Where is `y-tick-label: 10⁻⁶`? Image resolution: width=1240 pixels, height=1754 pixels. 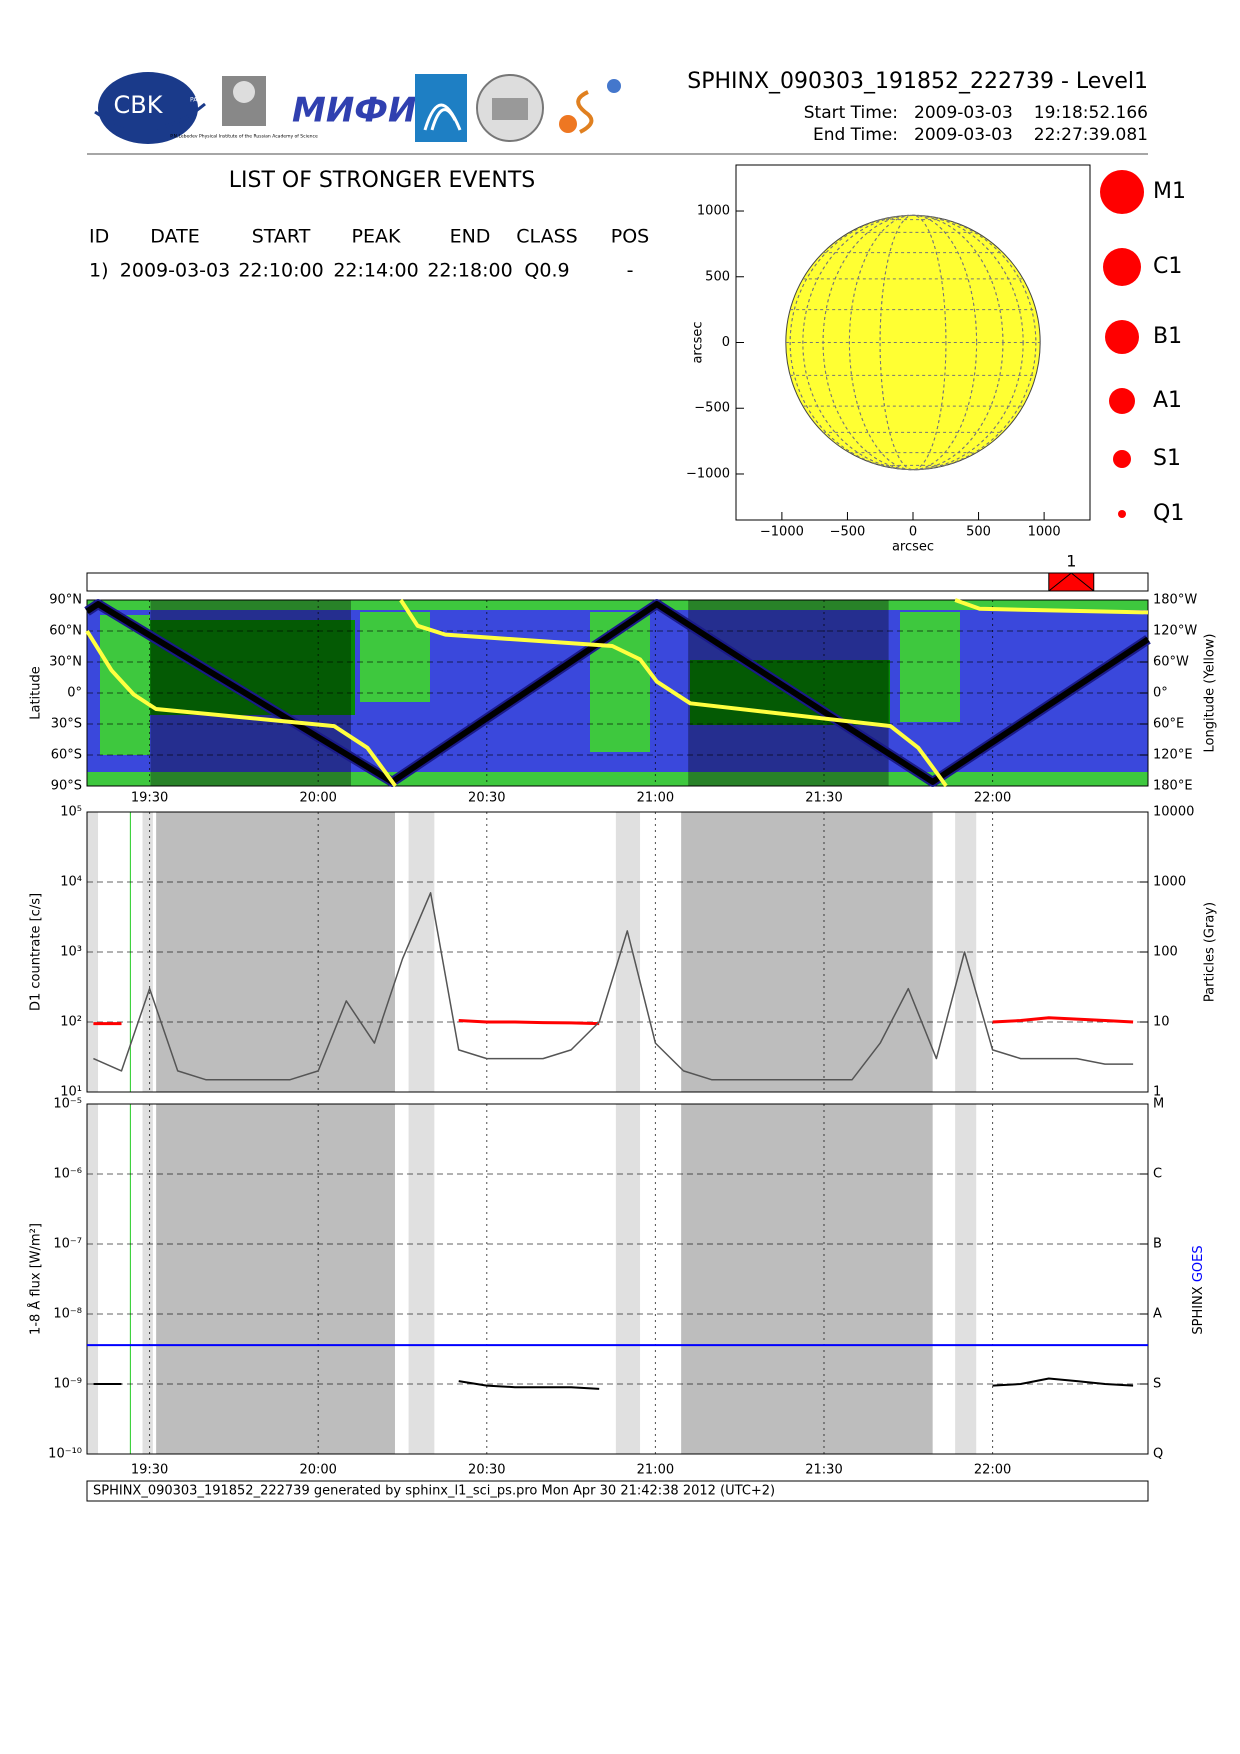
y-tick-label: 10⁻⁶ is located at coordinates (67, 1174).